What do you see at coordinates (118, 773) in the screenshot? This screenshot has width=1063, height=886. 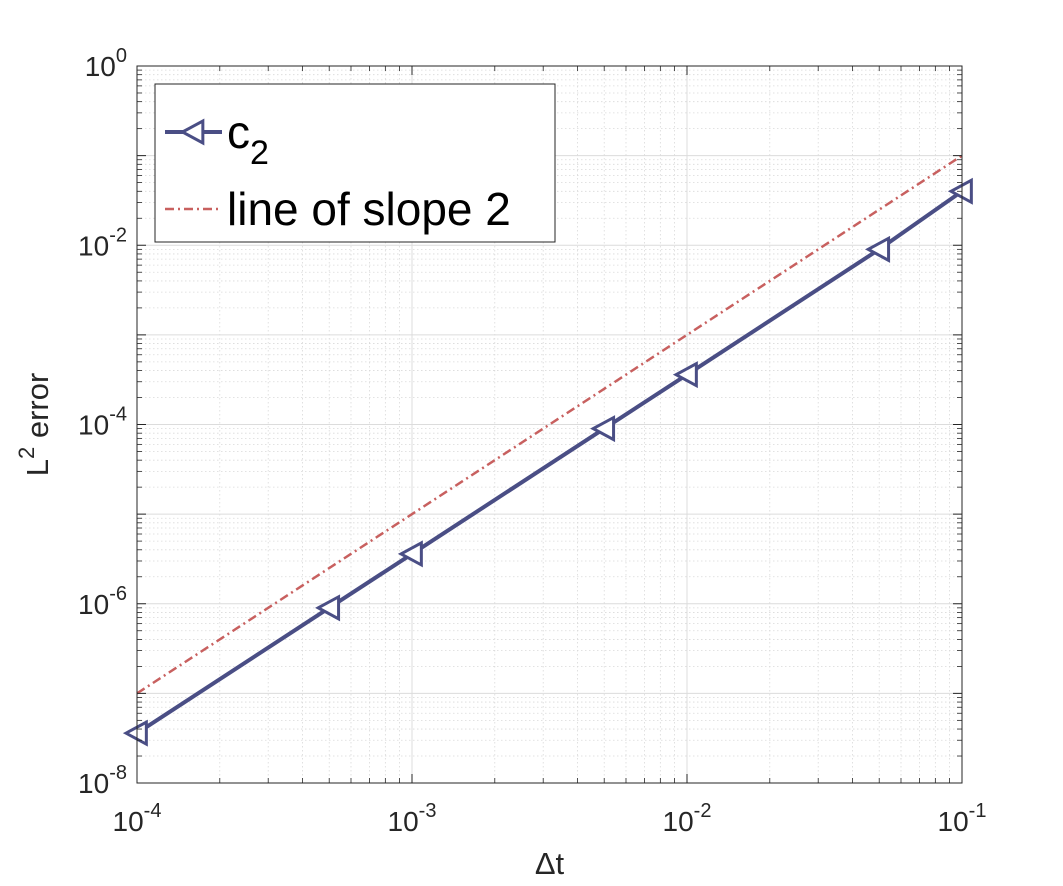 I see `y-tick-label-exp: -8` at bounding box center [118, 773].